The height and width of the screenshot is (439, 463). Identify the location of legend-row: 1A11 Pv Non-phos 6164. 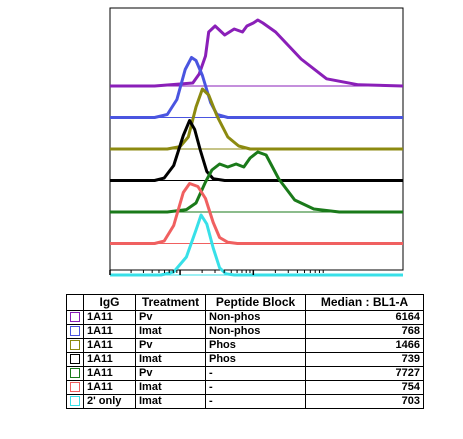
(245, 317).